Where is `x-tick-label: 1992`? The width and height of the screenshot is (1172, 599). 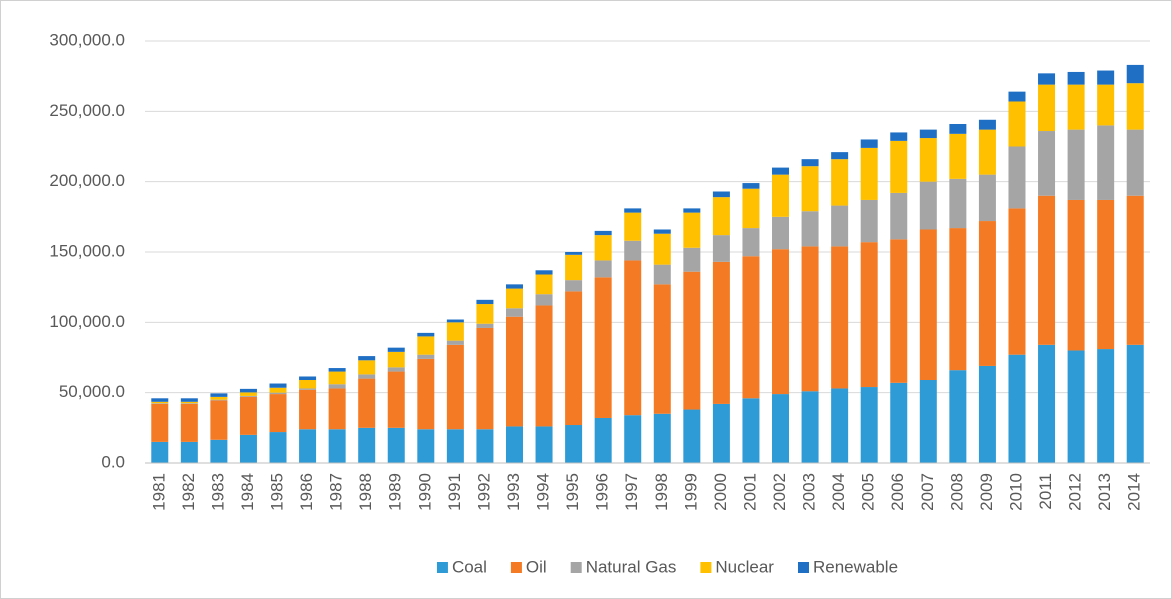
x-tick-label: 1992 is located at coordinates (483, 492).